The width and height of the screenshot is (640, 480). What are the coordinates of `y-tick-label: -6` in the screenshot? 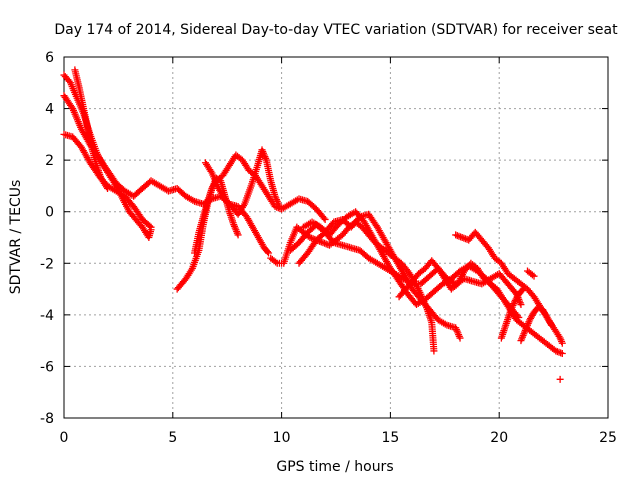 It's located at (47, 367).